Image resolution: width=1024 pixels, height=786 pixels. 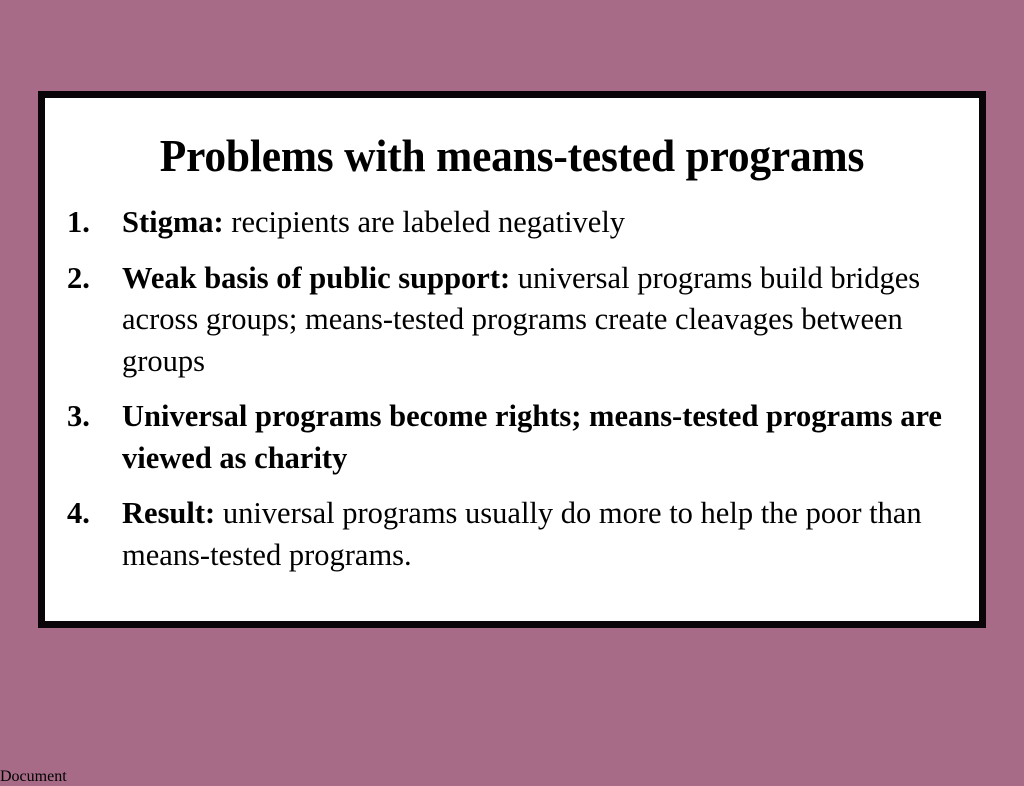 What do you see at coordinates (78, 277) in the screenshot?
I see `list-item-number: 2.` at bounding box center [78, 277].